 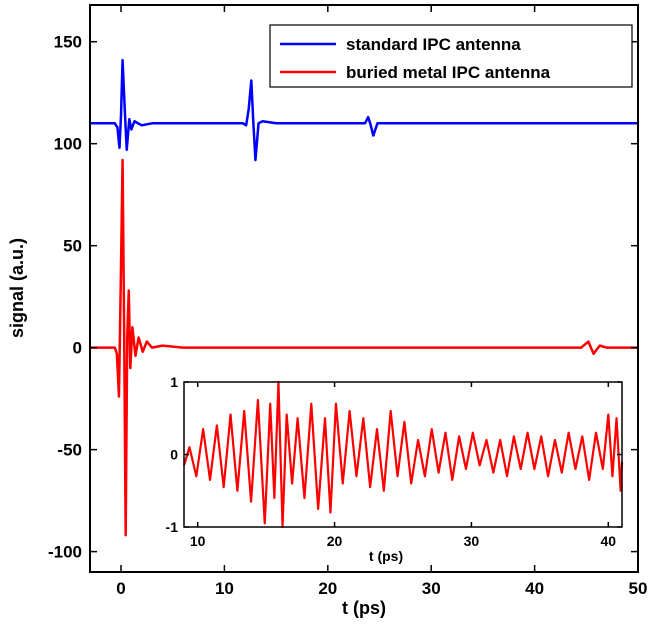 I want to click on inset-y-tick-label: -1, so click(x=172, y=527).